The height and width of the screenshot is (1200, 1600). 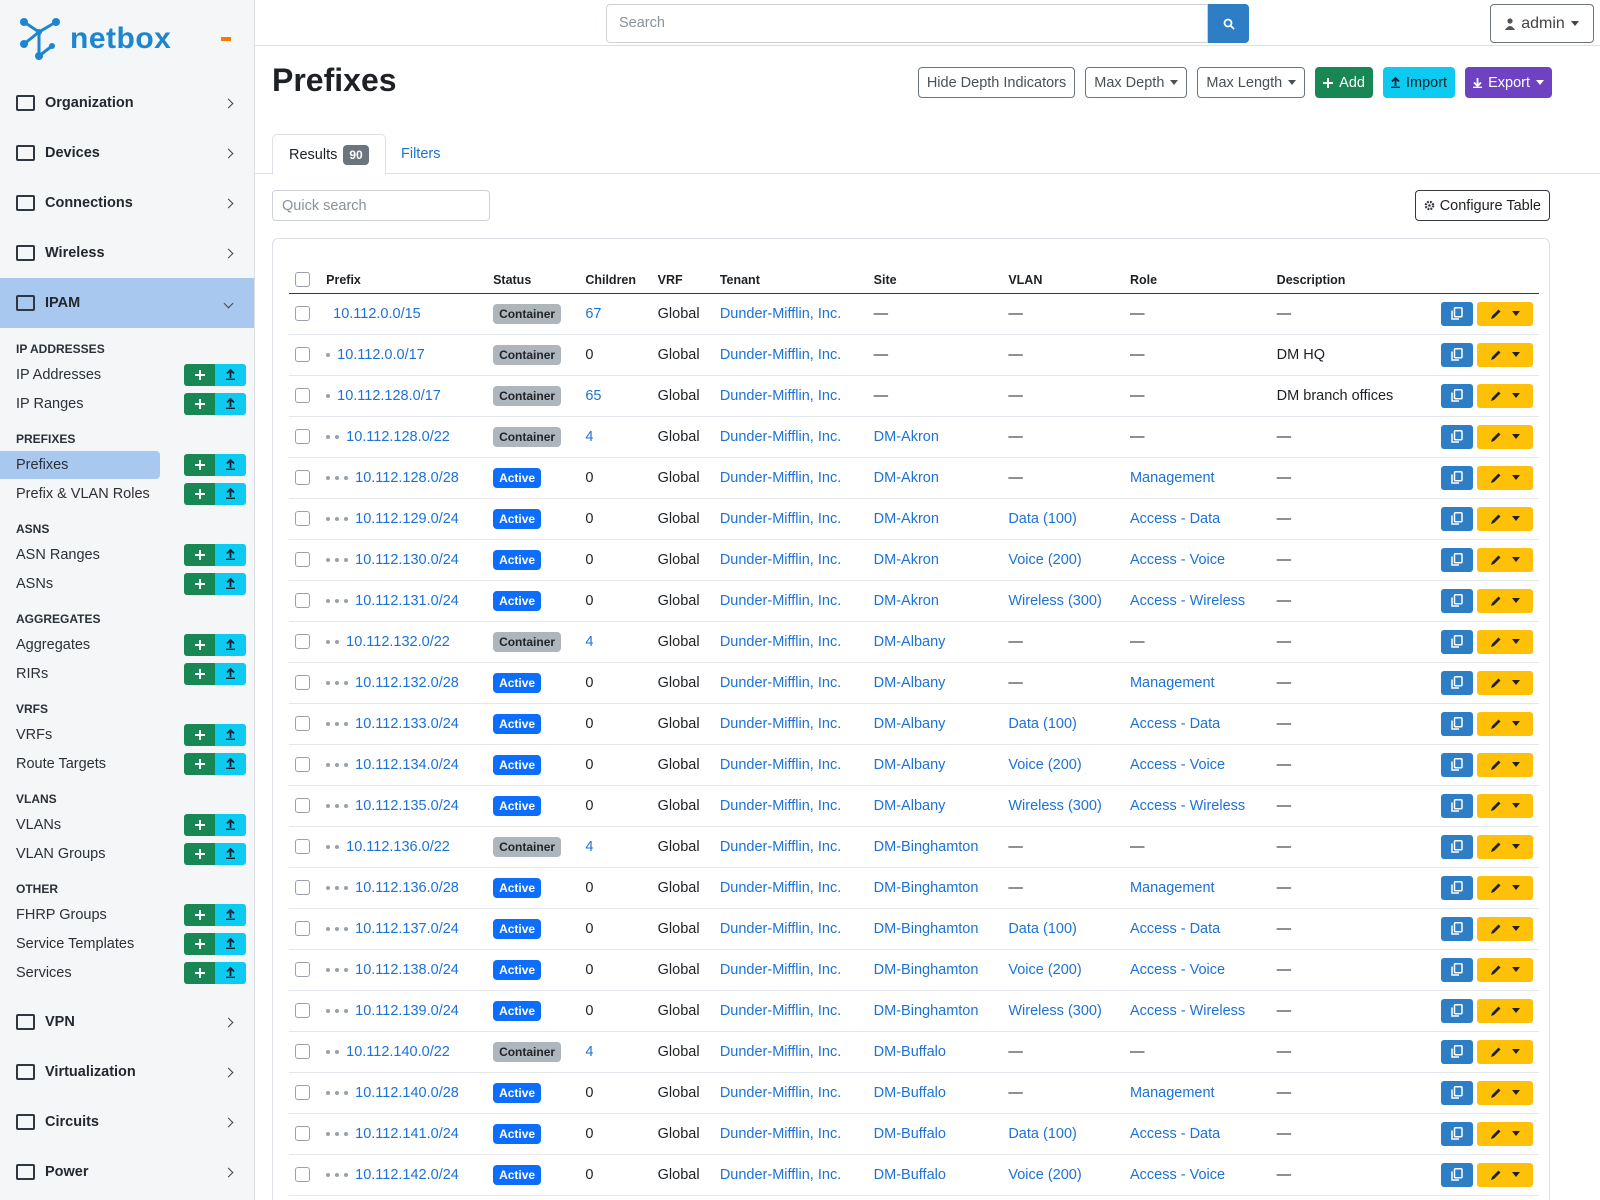 What do you see at coordinates (127, 554) in the screenshot?
I see `sub-item: ASN Ranges` at bounding box center [127, 554].